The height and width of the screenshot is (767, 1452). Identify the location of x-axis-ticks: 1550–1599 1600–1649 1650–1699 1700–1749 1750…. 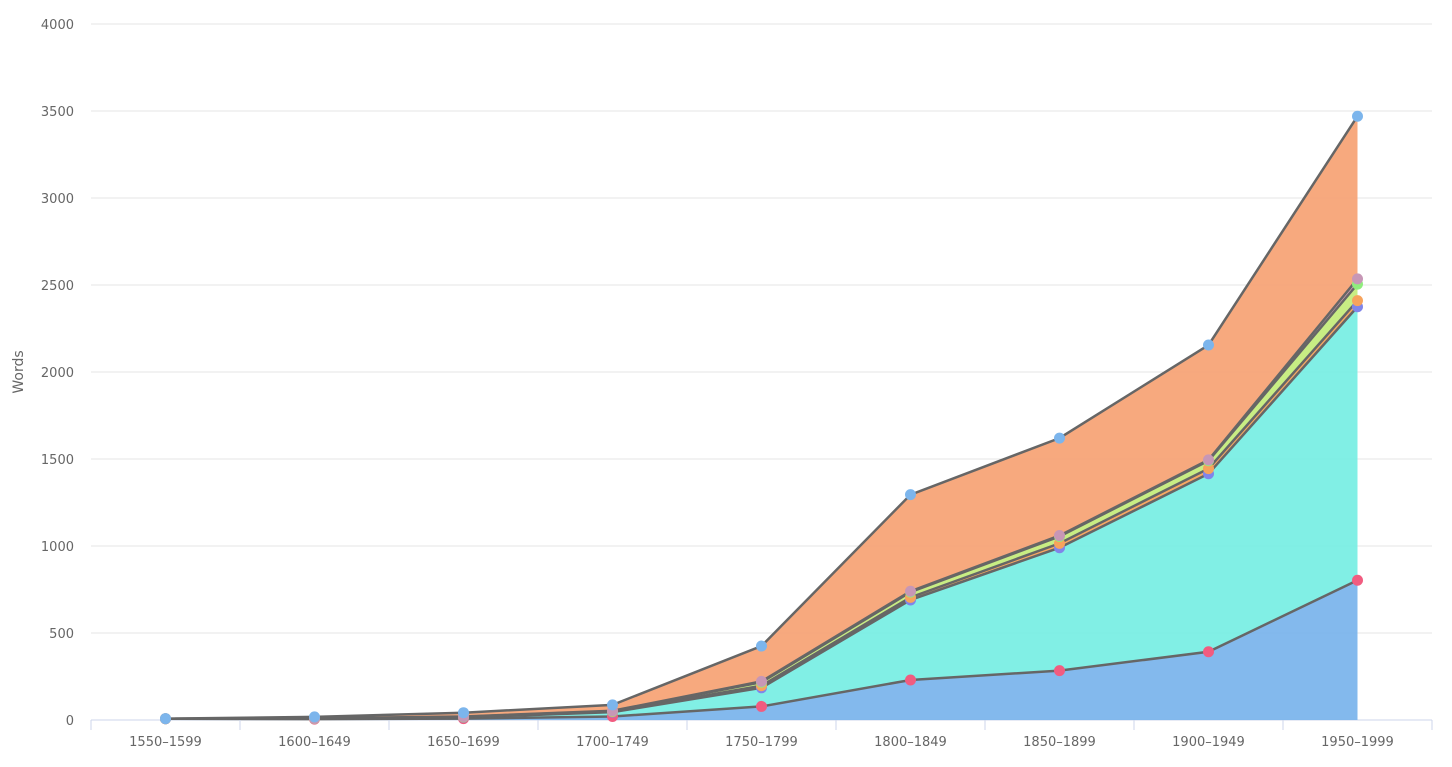
(761, 735).